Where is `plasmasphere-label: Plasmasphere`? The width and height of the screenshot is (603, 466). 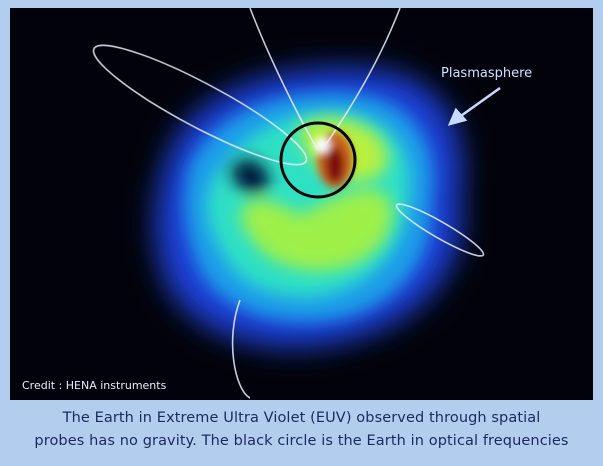 plasmasphere-label: Plasmasphere is located at coordinates (486, 73).